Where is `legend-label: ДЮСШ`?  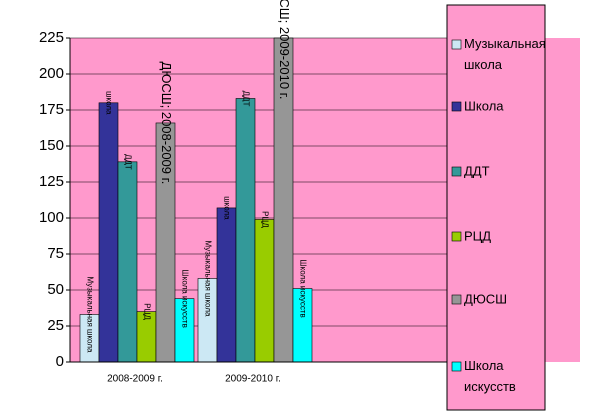
legend-label: ДЮСШ is located at coordinates (485, 298).